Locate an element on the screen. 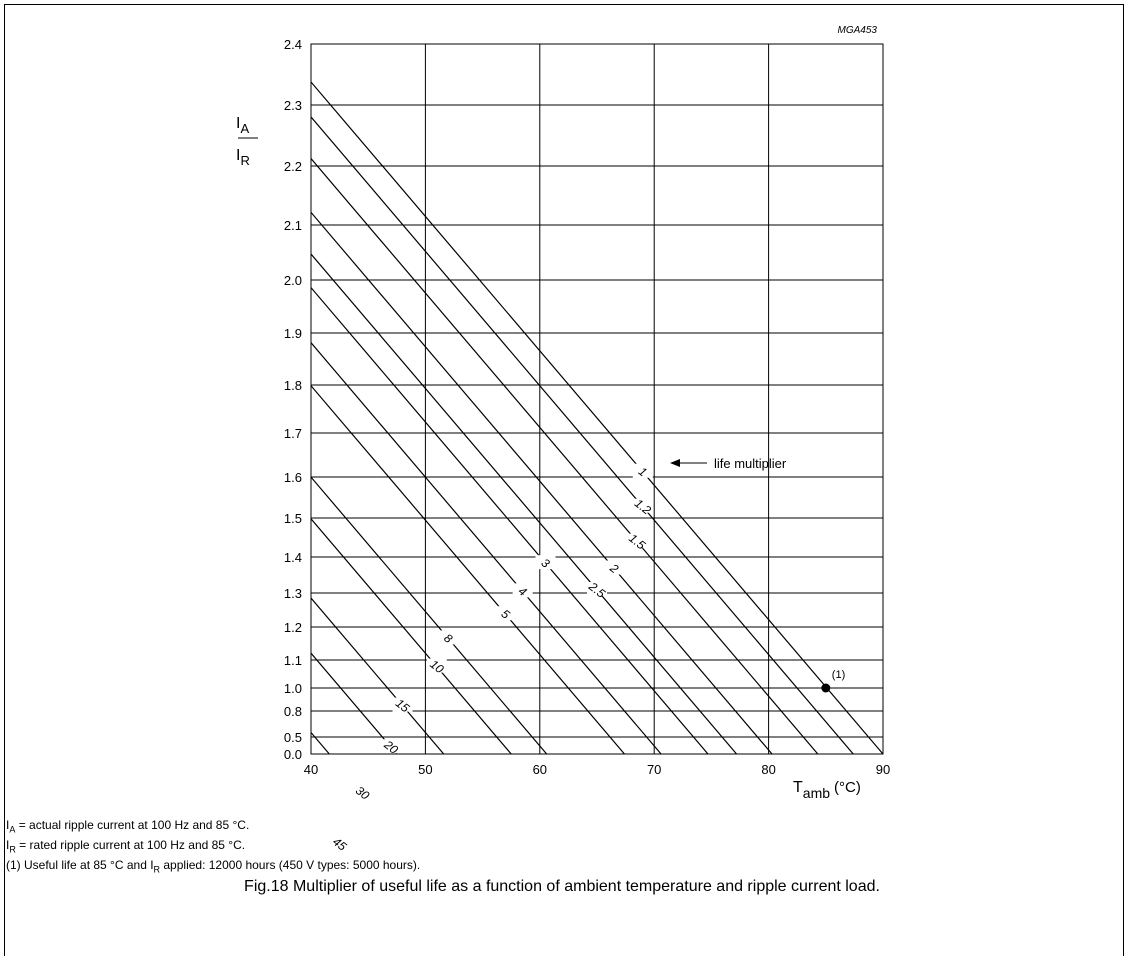 The height and width of the screenshot is (956, 1124). y-tick-label: 2.1 is located at coordinates (293, 225).